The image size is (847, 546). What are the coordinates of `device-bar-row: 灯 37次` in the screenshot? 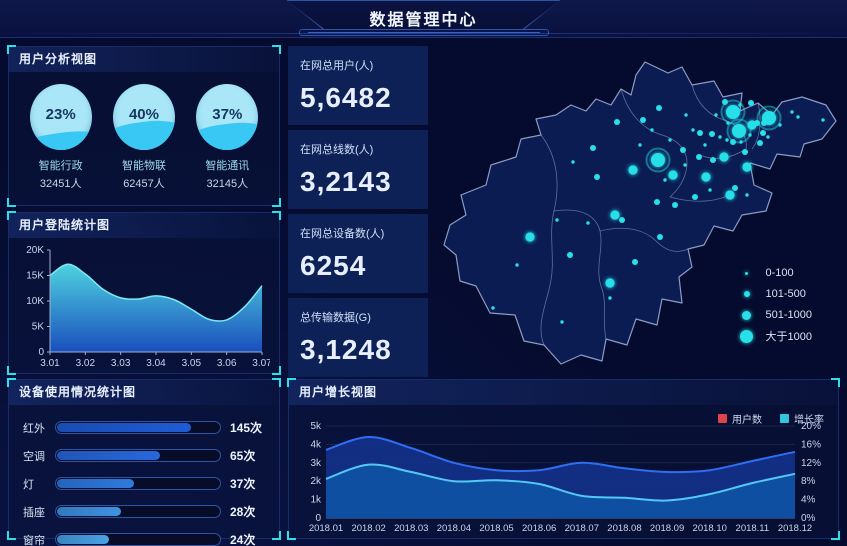 It's located at (144, 483).